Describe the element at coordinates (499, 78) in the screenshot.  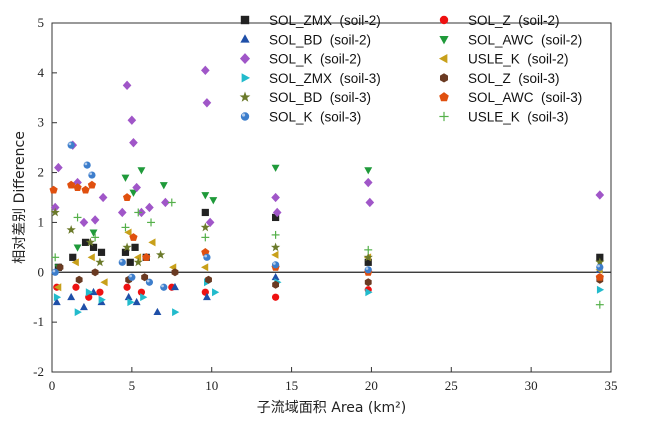
I see `legend-item: SOL_Z (soil-3)` at that location.